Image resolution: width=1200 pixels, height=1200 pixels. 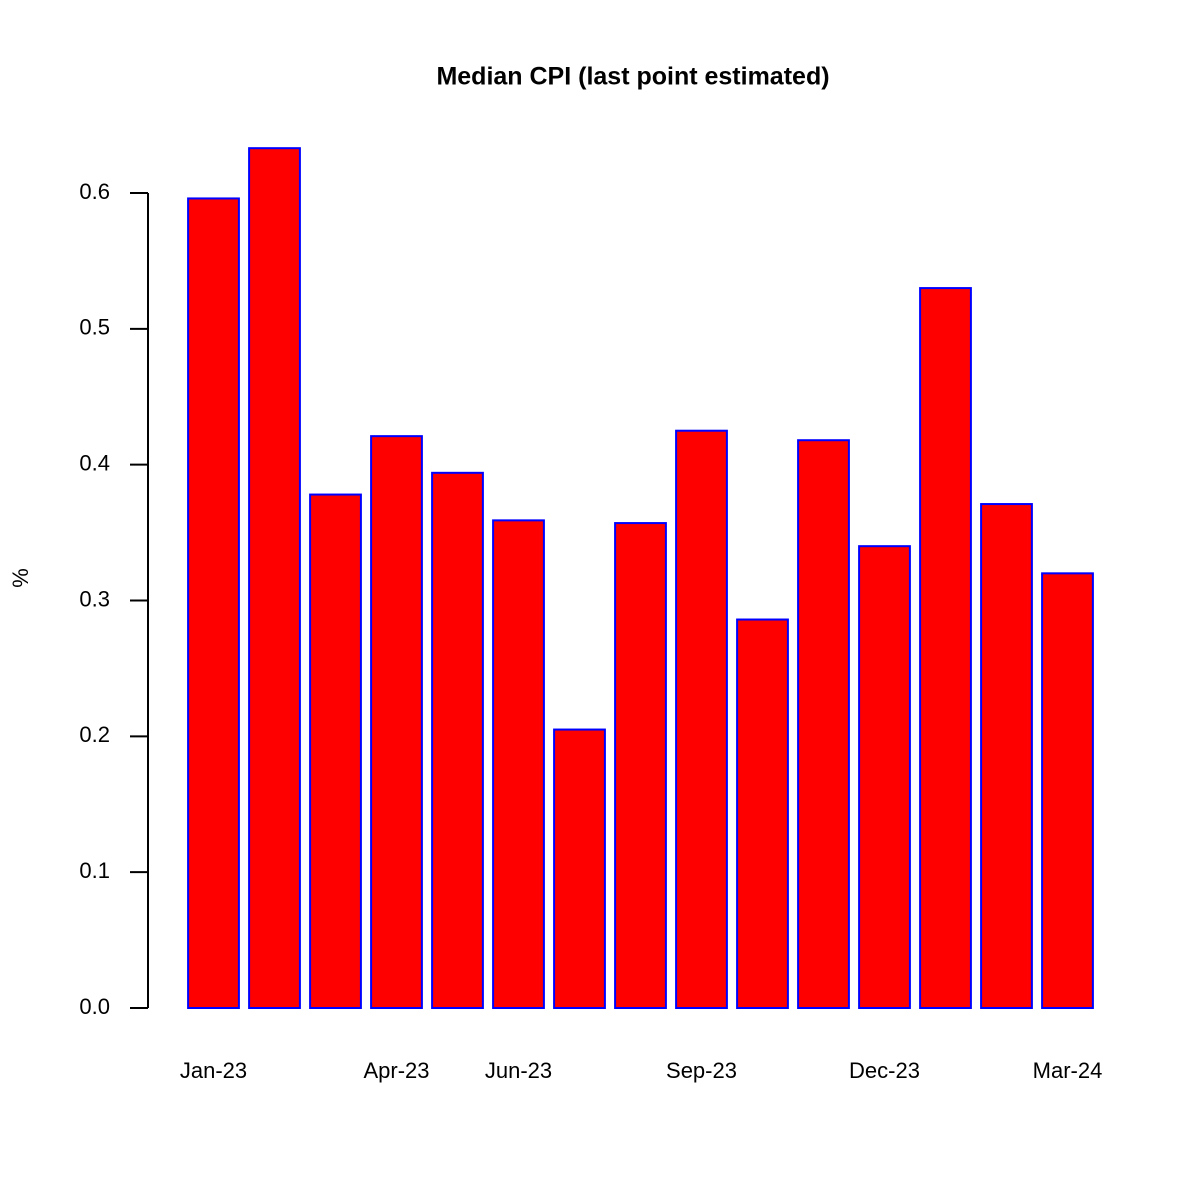 I want to click on y-tick-label: 0.5, so click(x=94, y=327).